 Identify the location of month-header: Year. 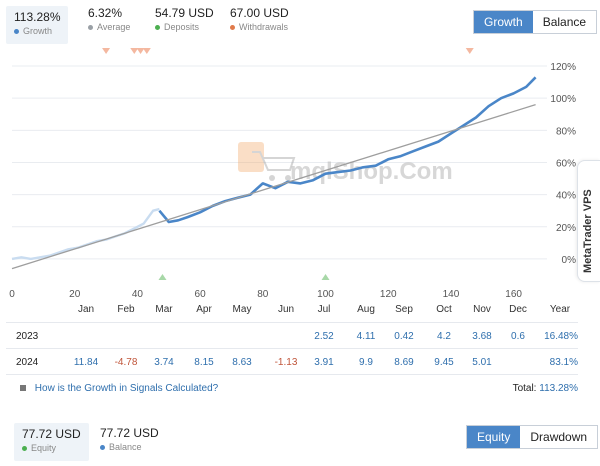
(560, 309).